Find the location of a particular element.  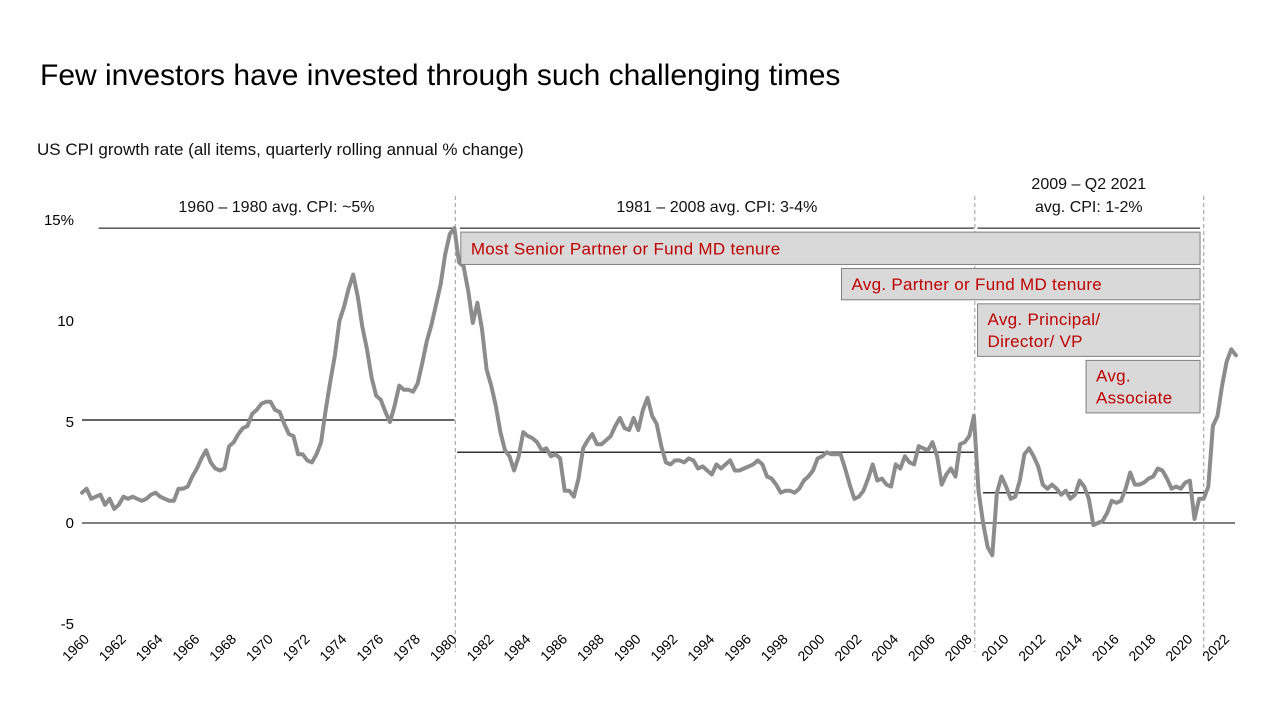

x-tick-label: 1960 is located at coordinates (75, 647).